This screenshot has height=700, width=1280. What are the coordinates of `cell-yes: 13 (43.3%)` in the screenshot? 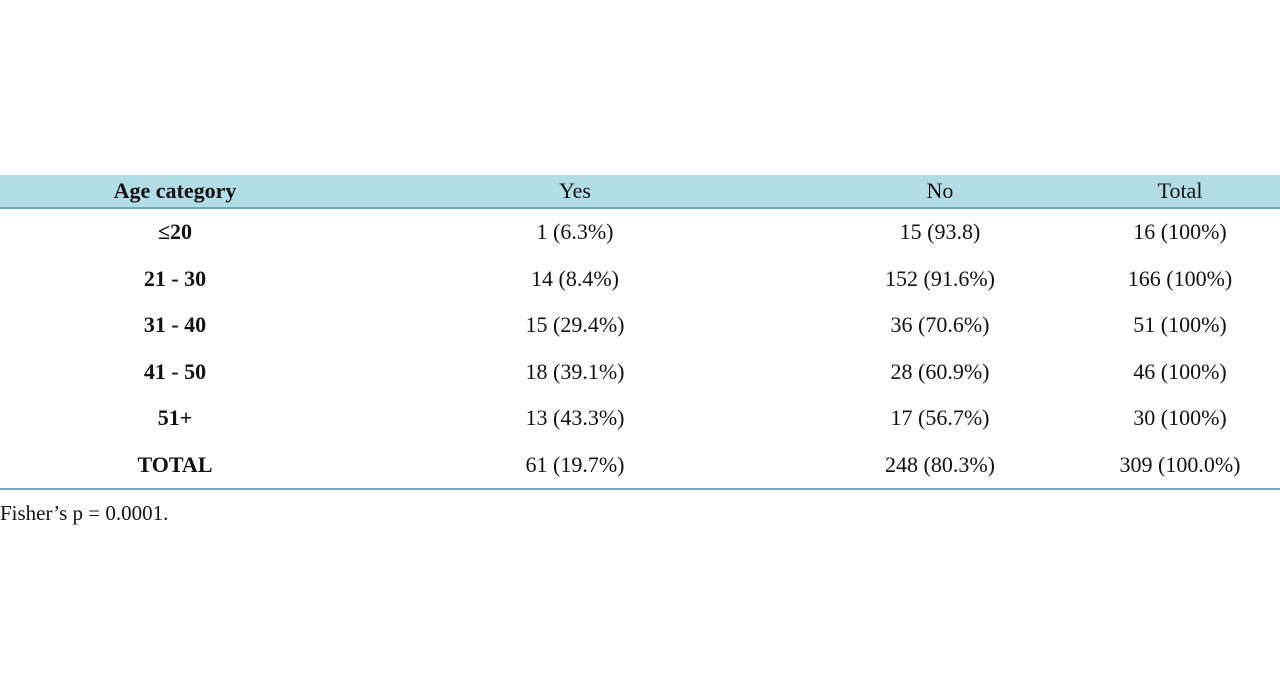 It's located at (575, 418).